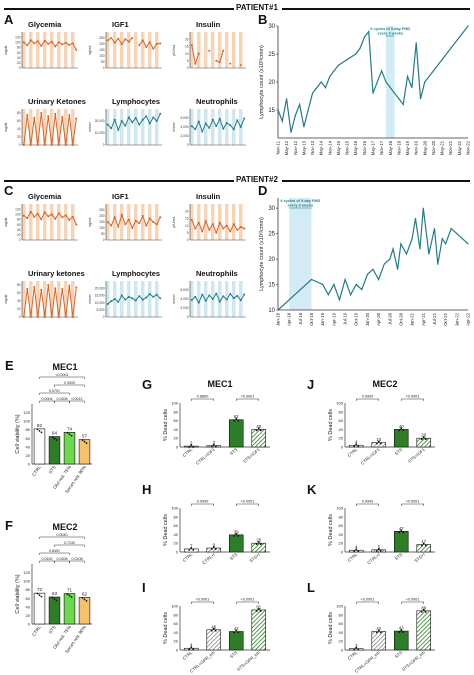 The width and height of the screenshot is (474, 675). What do you see at coordinates (355, 147) in the screenshot?
I see `p1-lymph-xtick-9: May-16` at bounding box center [355, 147].